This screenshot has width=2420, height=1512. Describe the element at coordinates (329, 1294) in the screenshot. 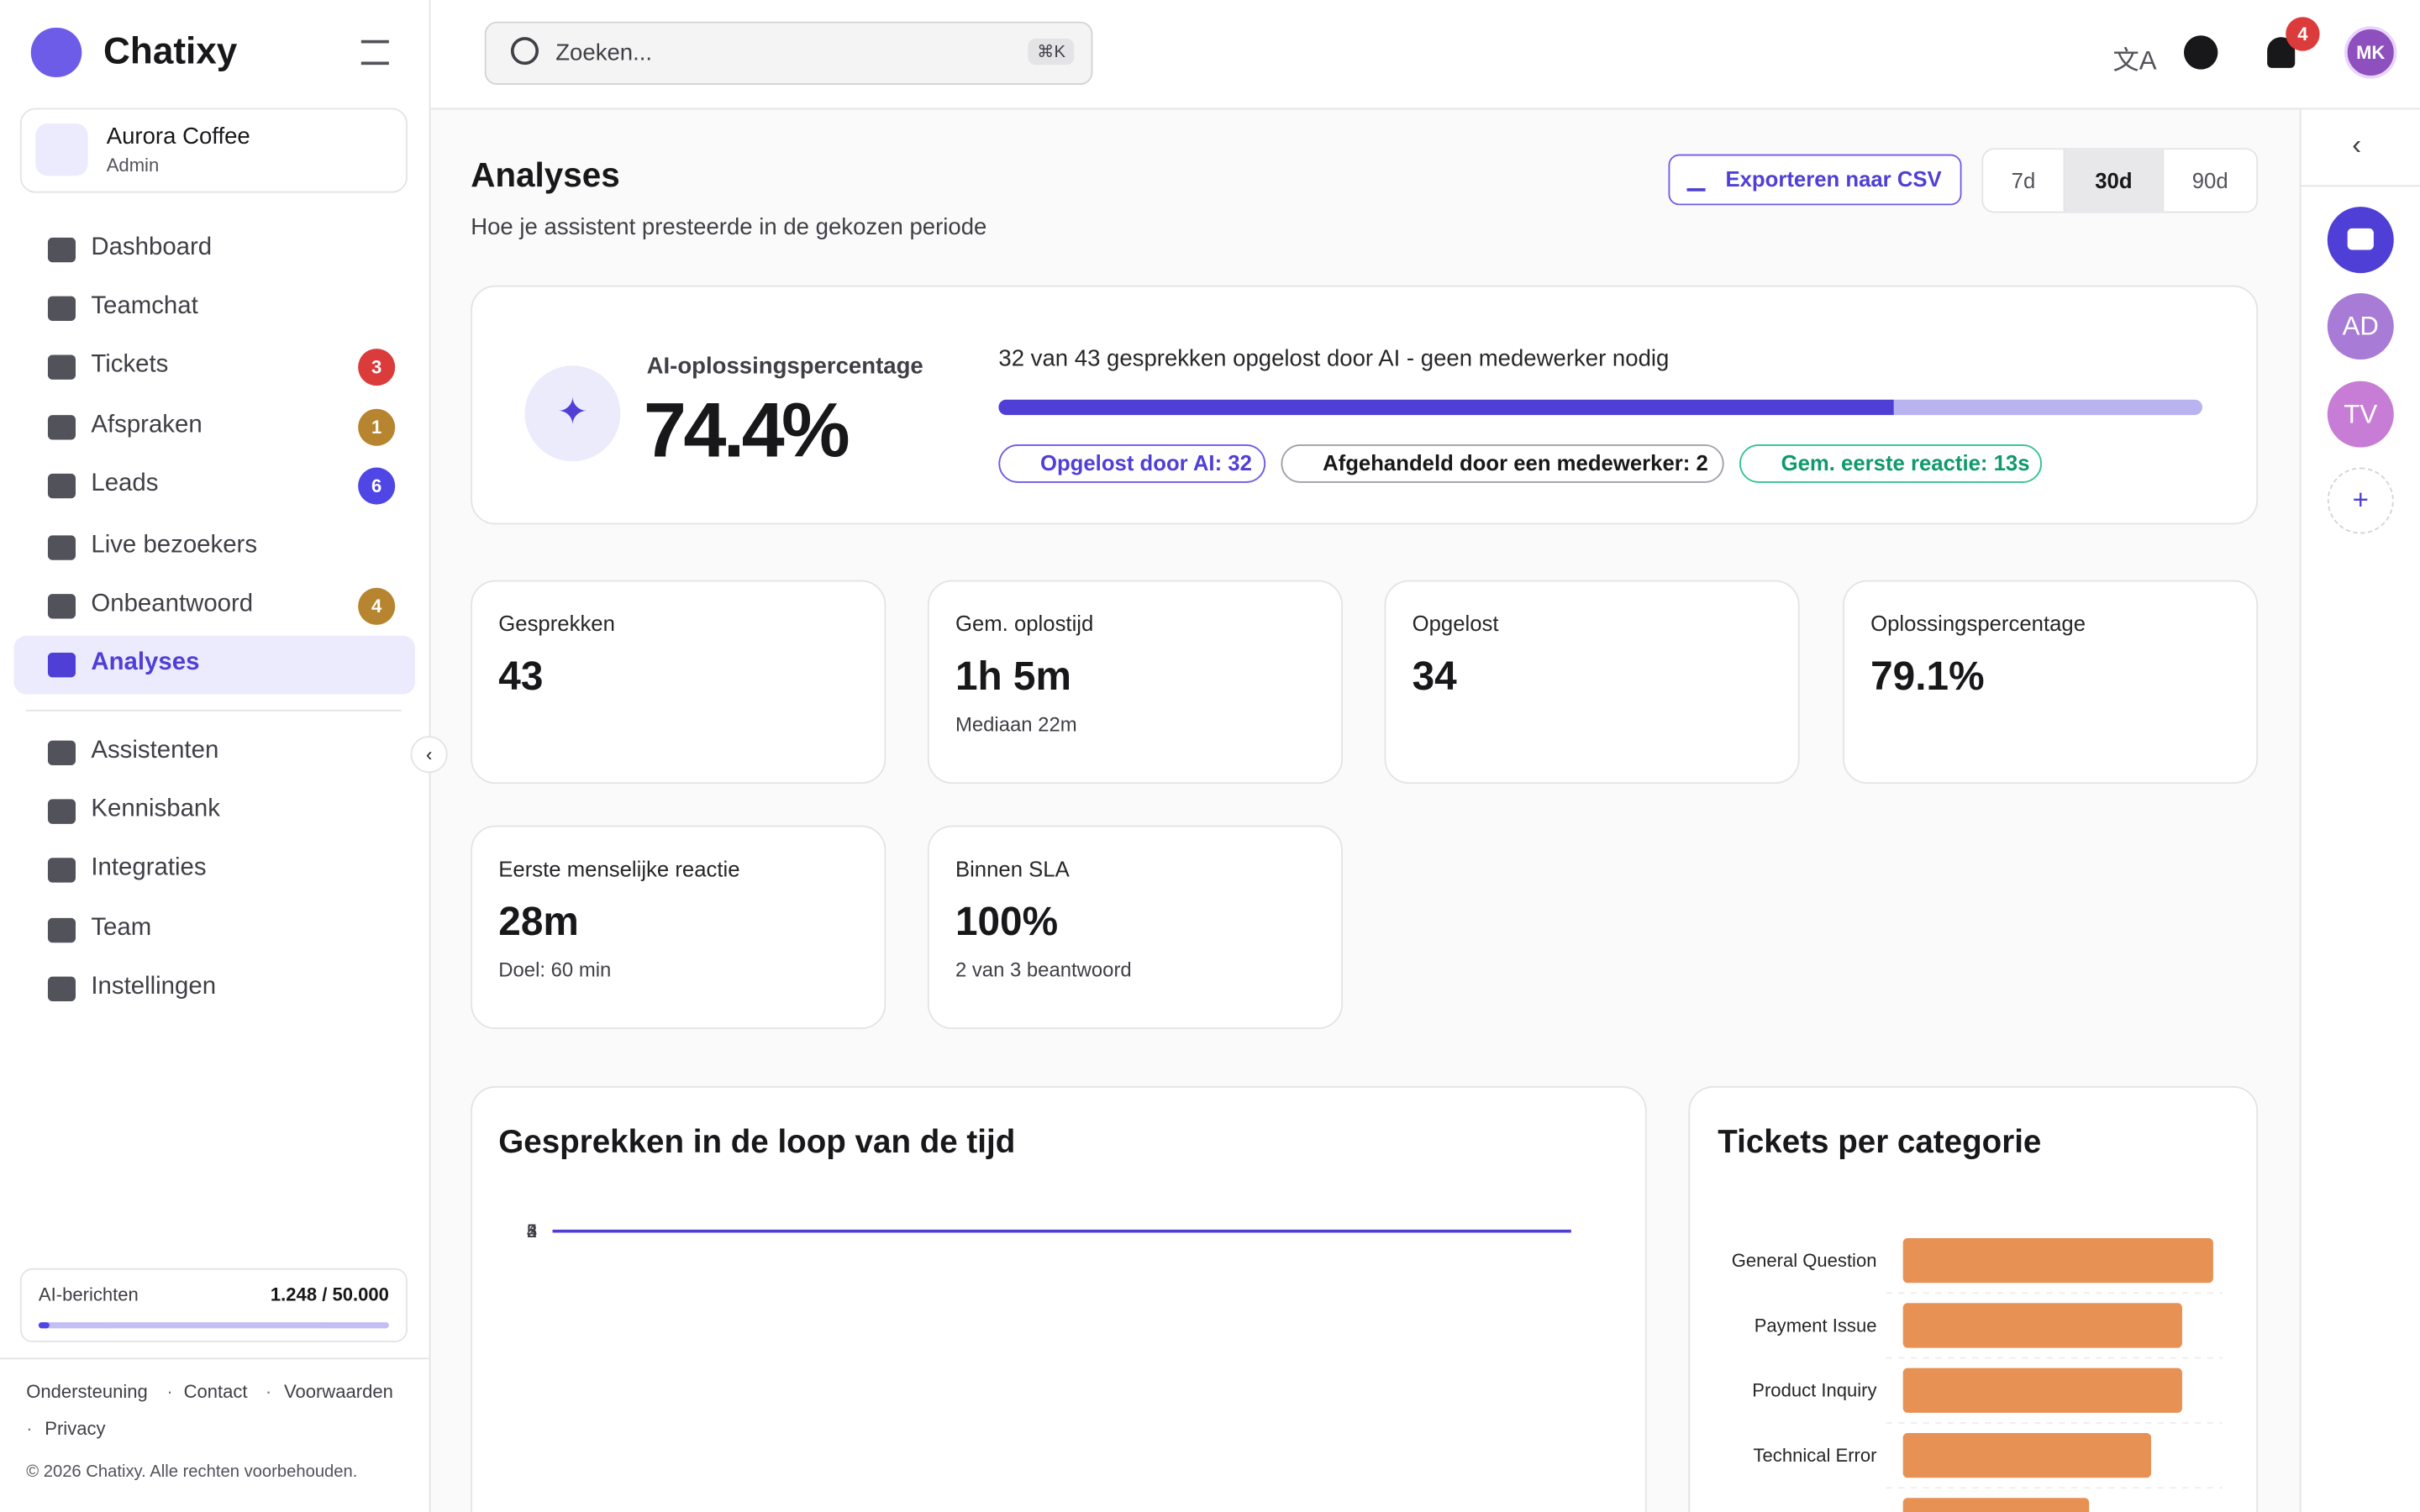

I see `usage-value: 1.248 / 50.000` at that location.